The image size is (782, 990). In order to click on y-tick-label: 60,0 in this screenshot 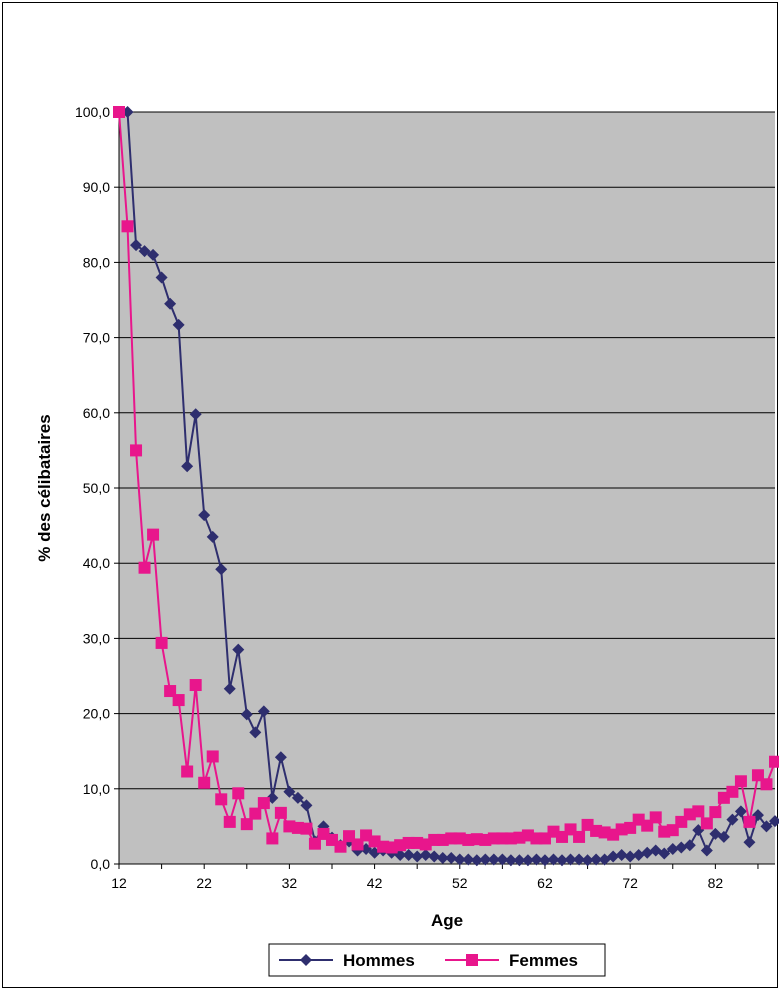, I will do `click(96, 413)`.